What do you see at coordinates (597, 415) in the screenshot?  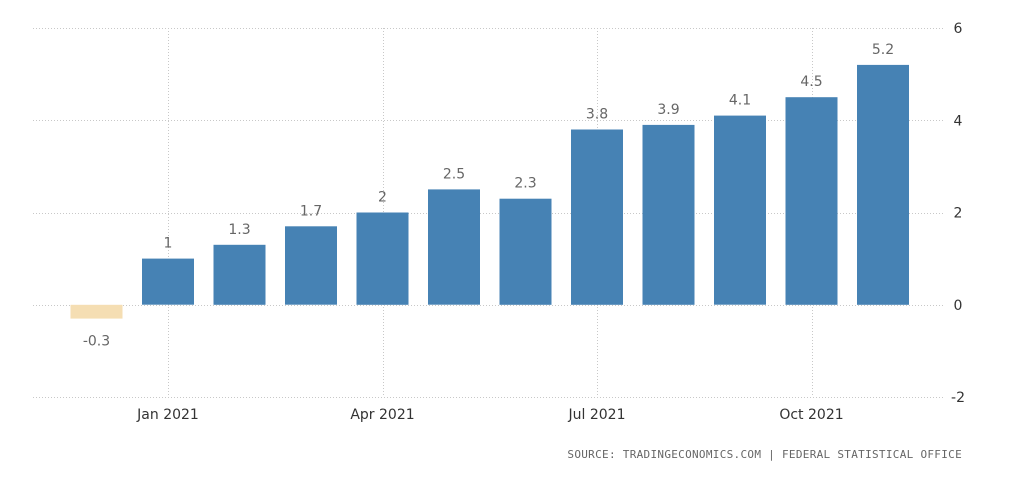 I see `x-tick-label: Jul 2021` at bounding box center [597, 415].